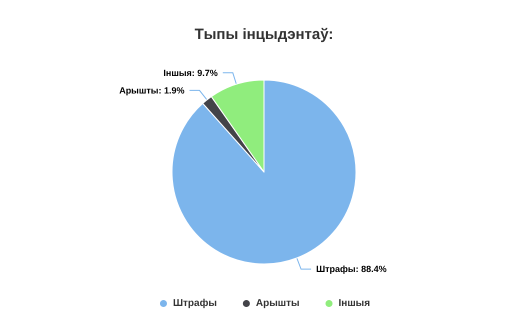  What do you see at coordinates (151, 90) in the screenshot?
I see `data-label: Арышты: 1.9%` at bounding box center [151, 90].